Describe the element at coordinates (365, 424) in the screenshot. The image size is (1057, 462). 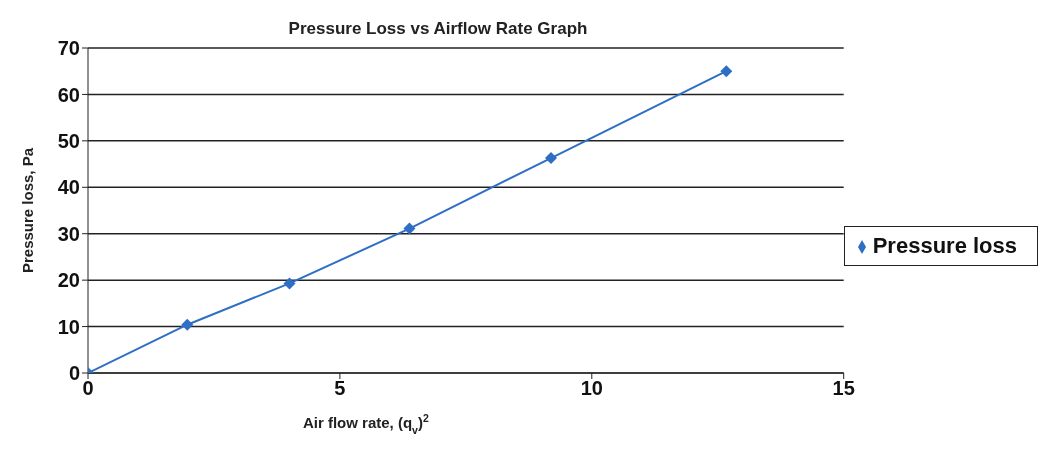
I see `x-axis-title: Air flow rate, (q$_{v}$)$^{2}$` at that location.